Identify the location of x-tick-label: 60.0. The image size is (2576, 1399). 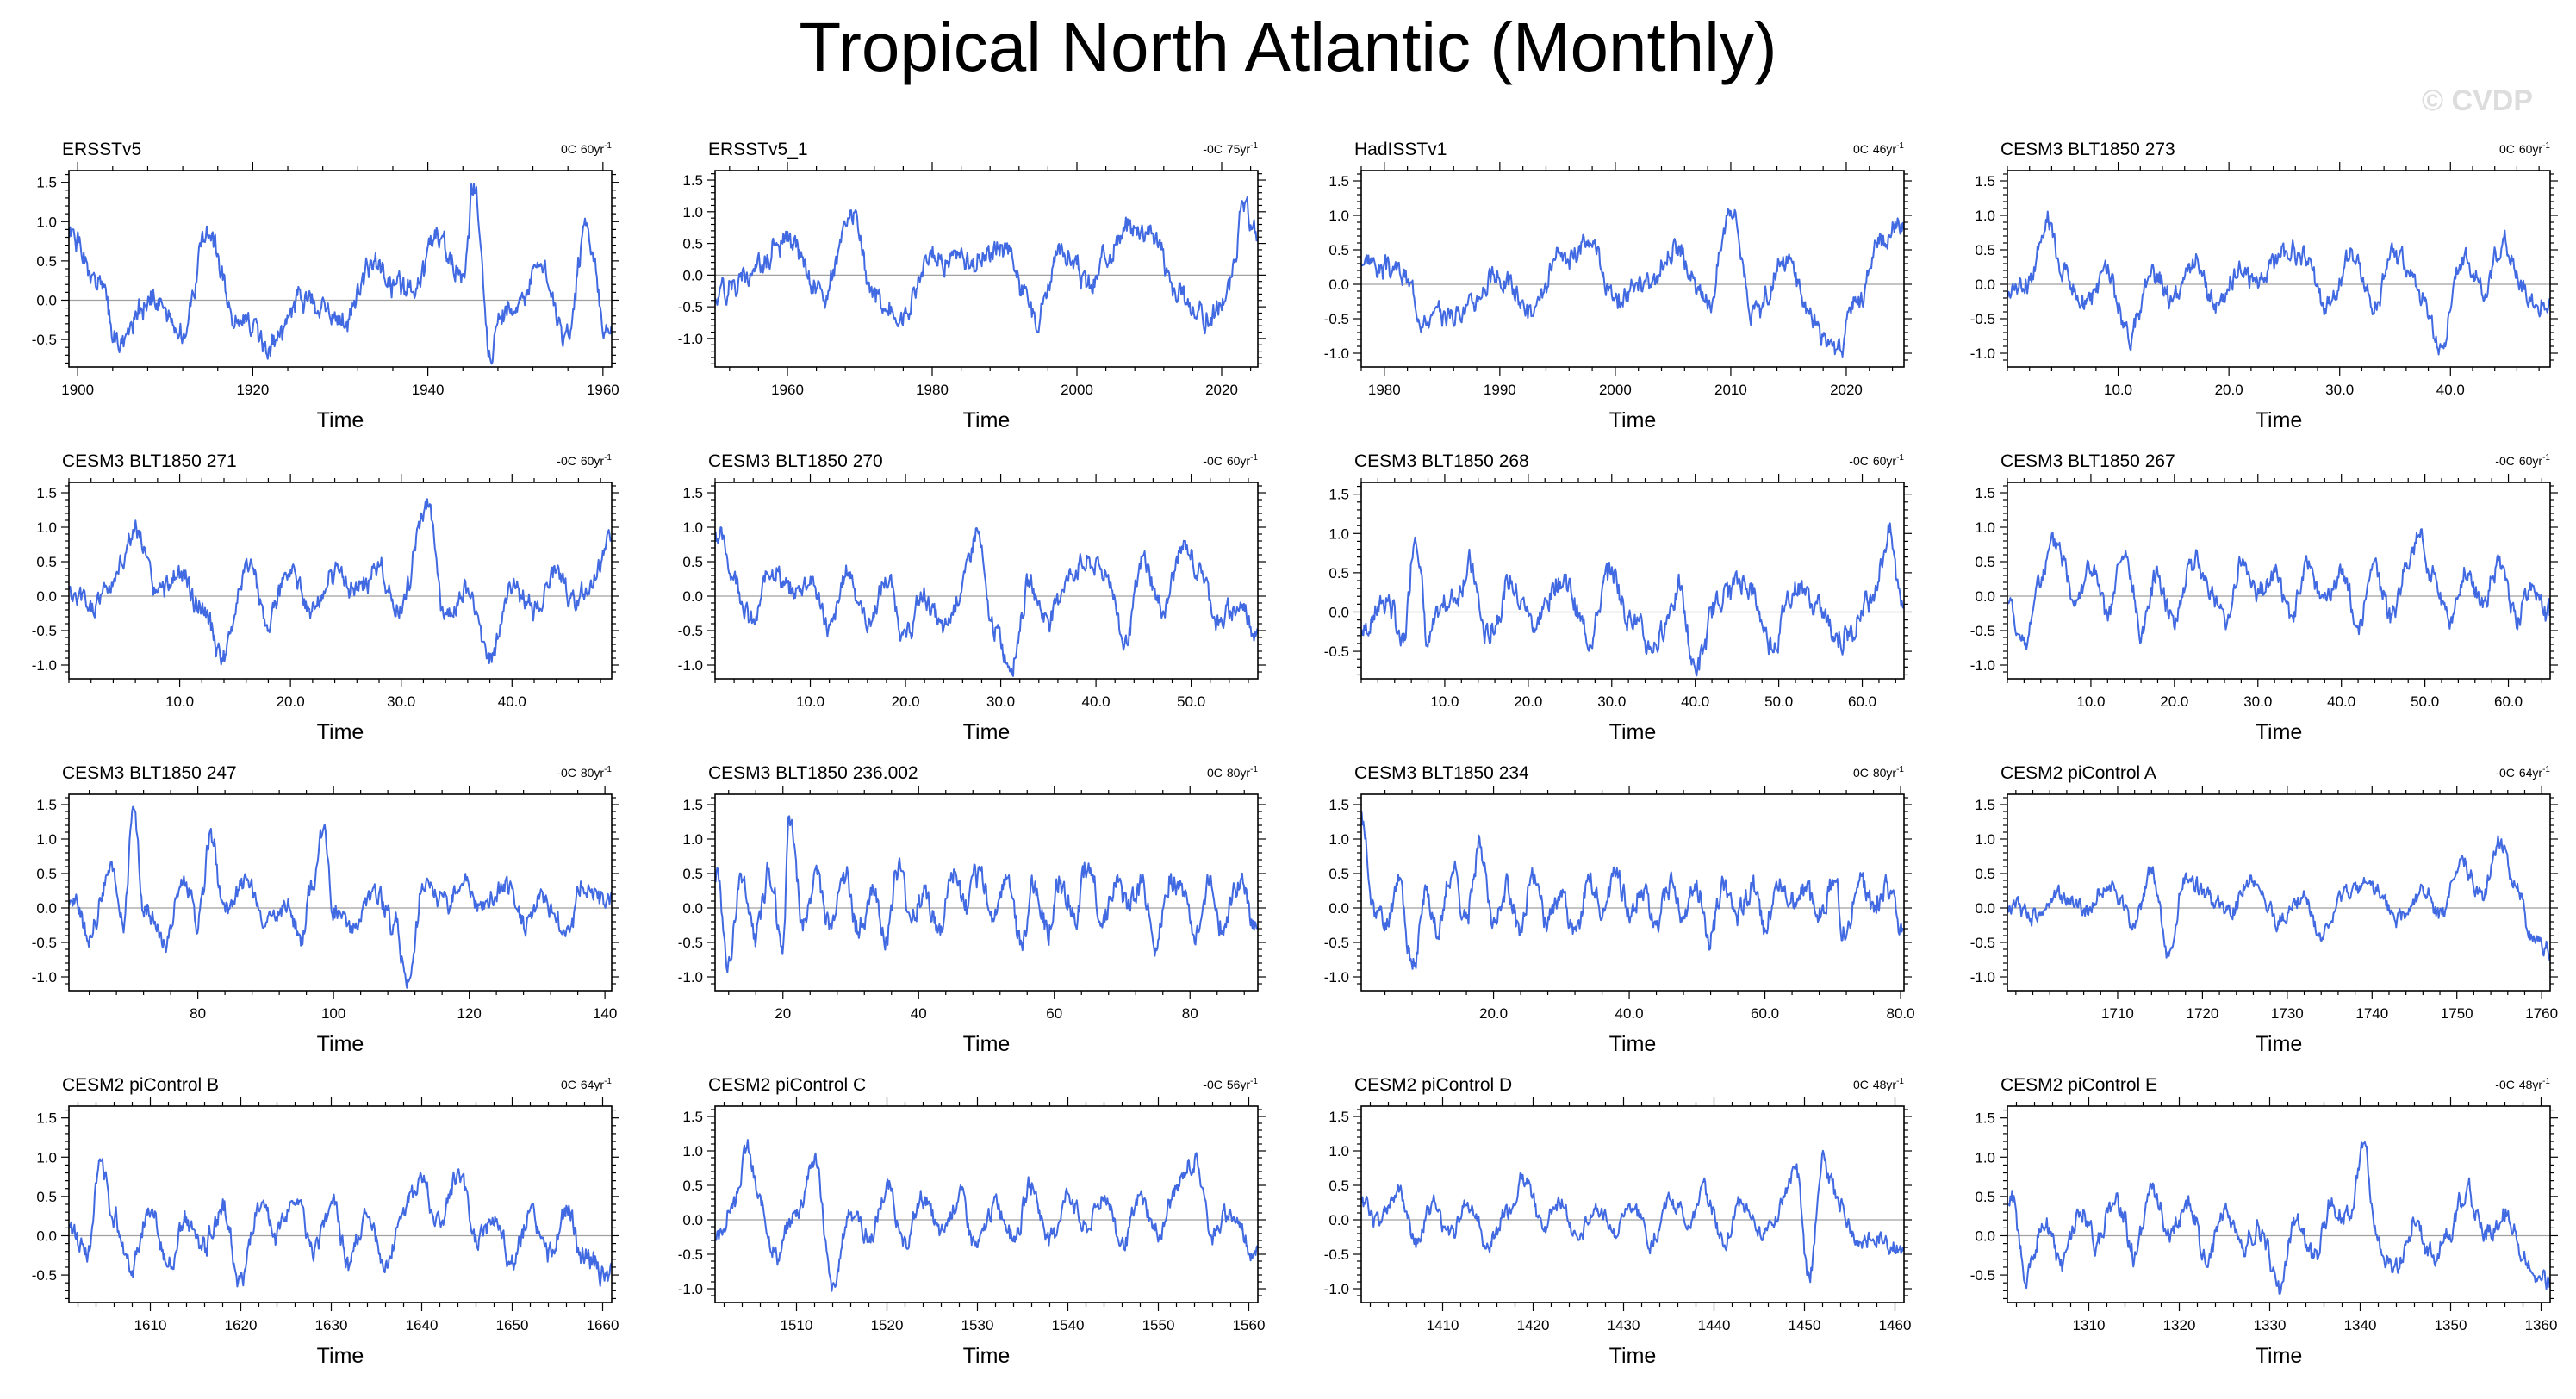
(1765, 1013).